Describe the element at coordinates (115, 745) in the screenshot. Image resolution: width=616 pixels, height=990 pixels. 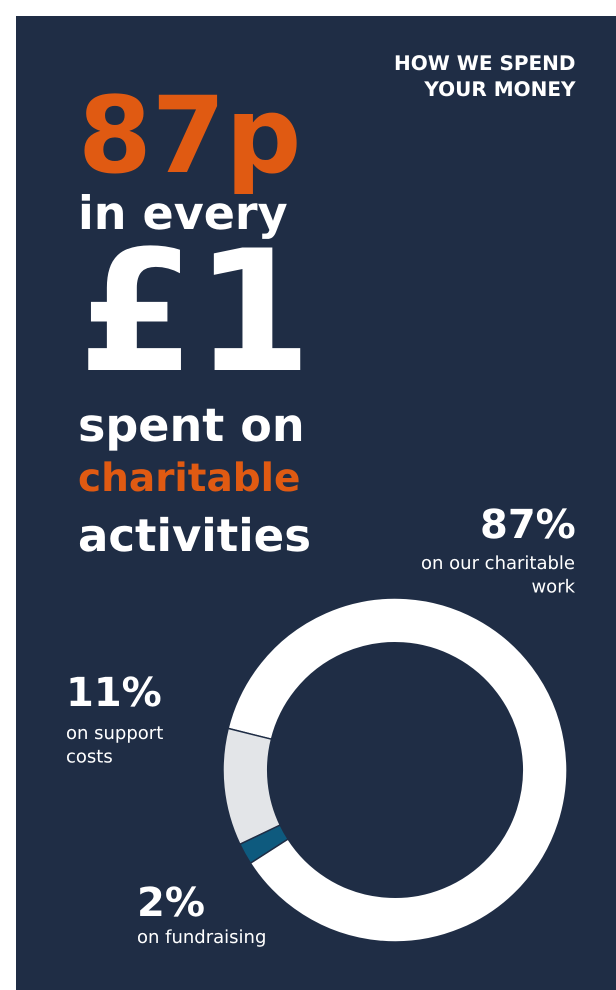
I see `slice-label: on support costs` at that location.